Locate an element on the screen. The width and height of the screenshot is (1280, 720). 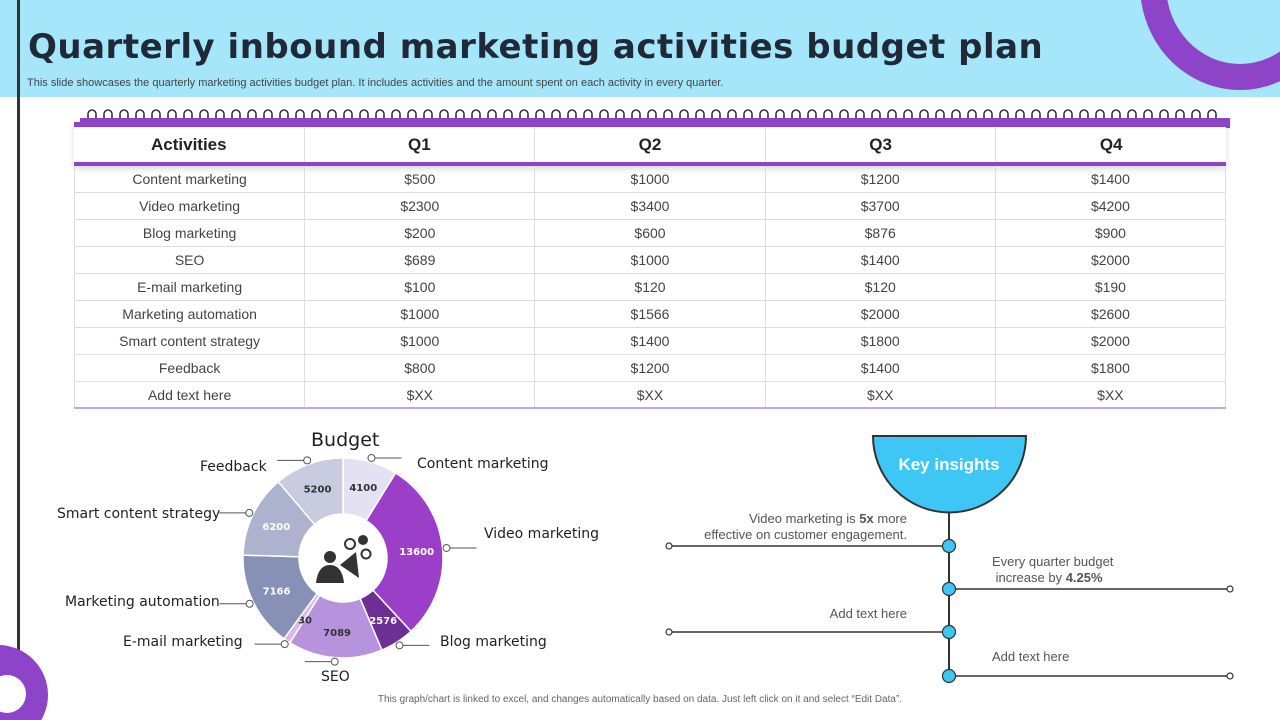
table-cell-amount: $2300 is located at coordinates (420, 206).